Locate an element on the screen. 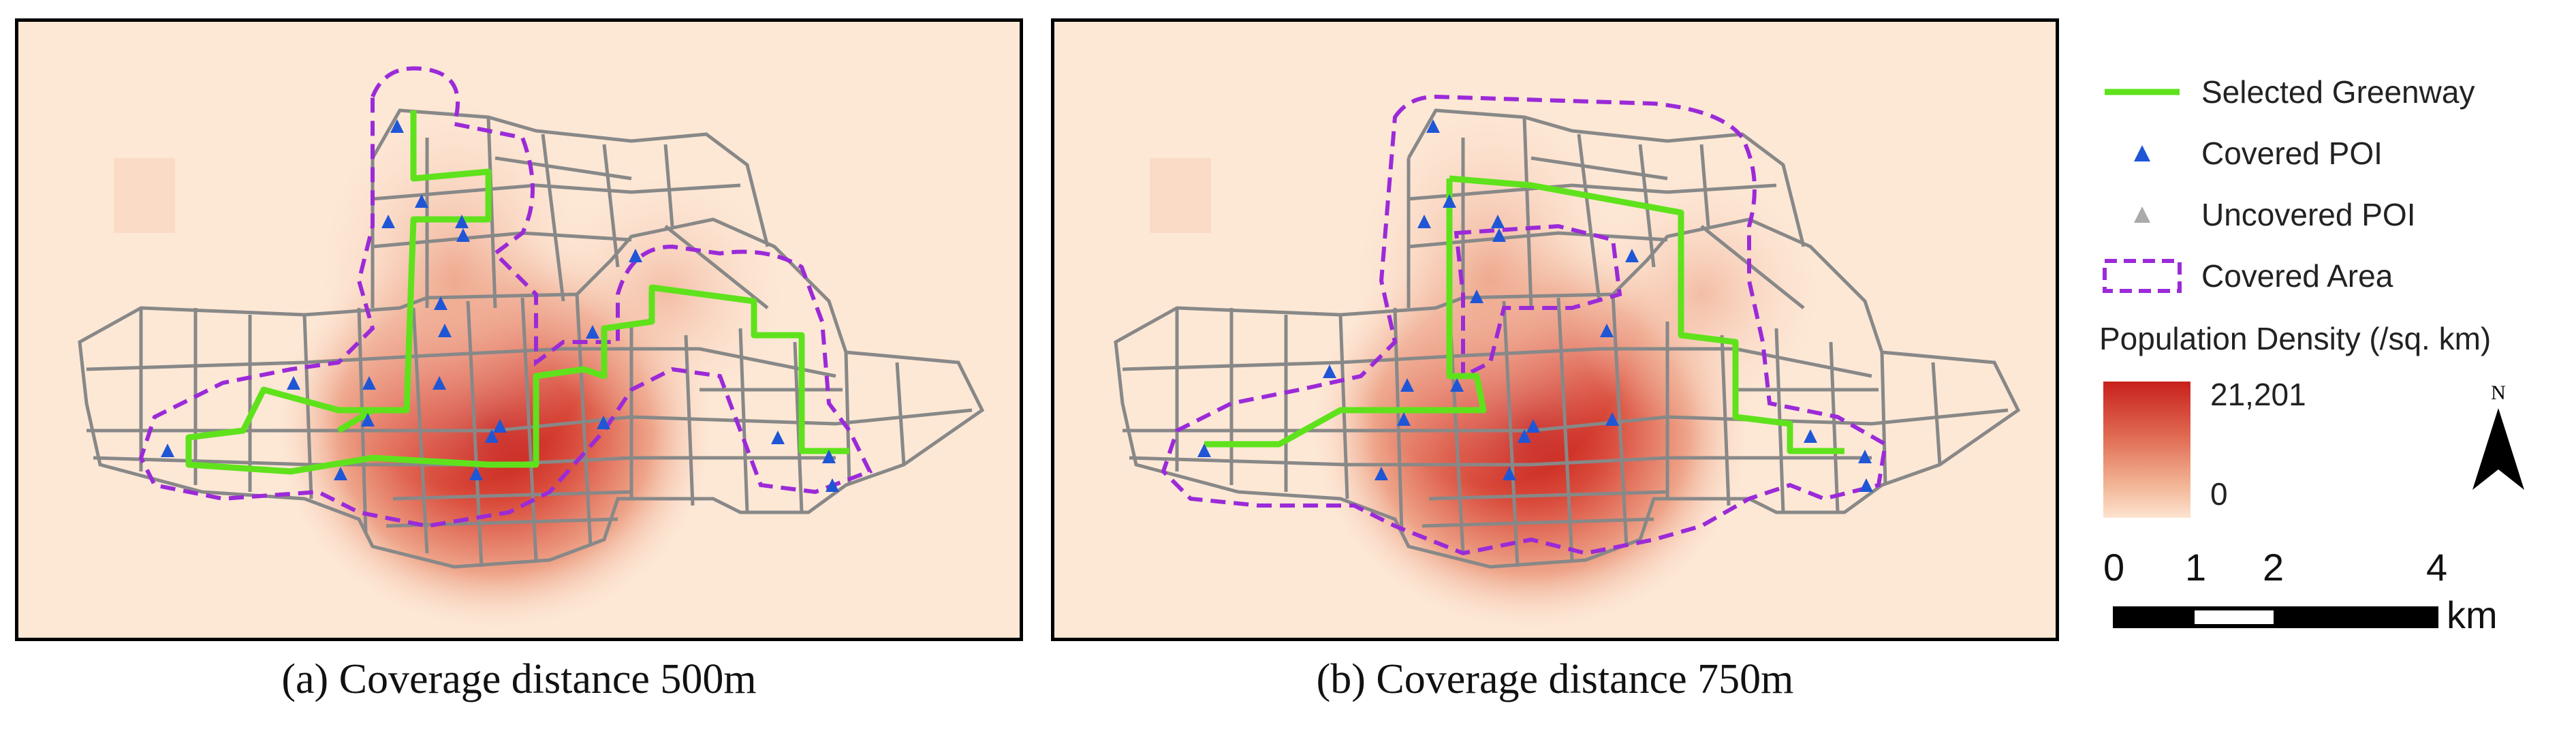 The image size is (2576, 729). legend-item-covered-area: Covered Area is located at coordinates (2245, 275).